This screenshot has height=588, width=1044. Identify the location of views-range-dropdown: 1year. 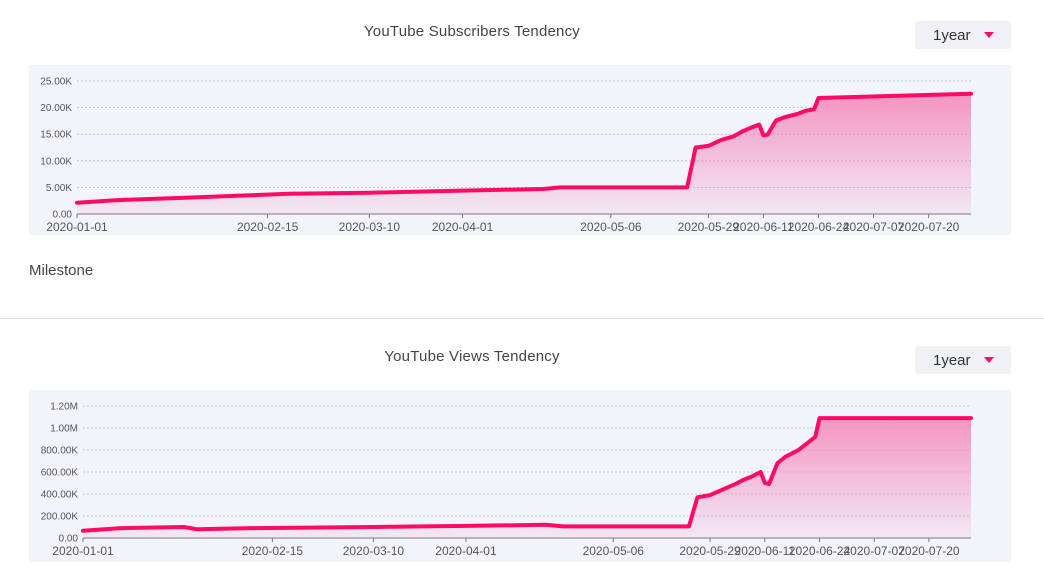
(963, 360).